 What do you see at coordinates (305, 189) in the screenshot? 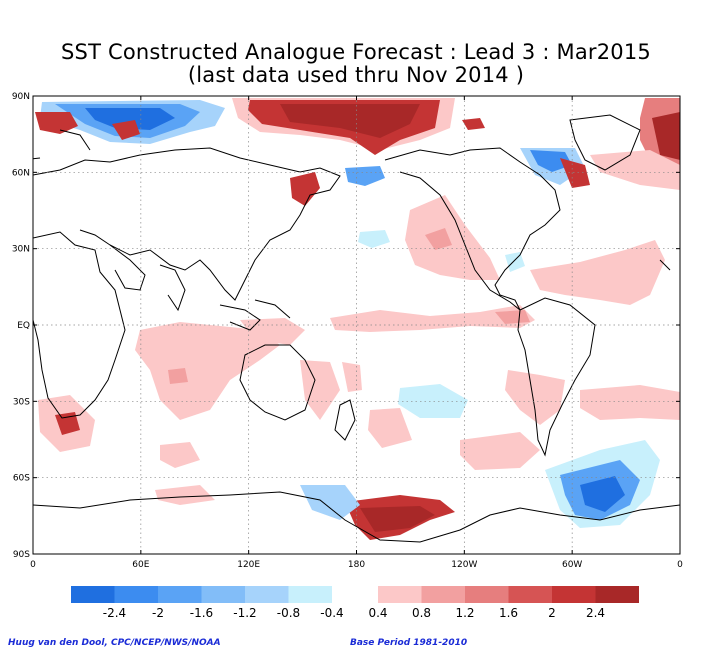
I see `warm-anomaly-okhotsk` at bounding box center [305, 189].